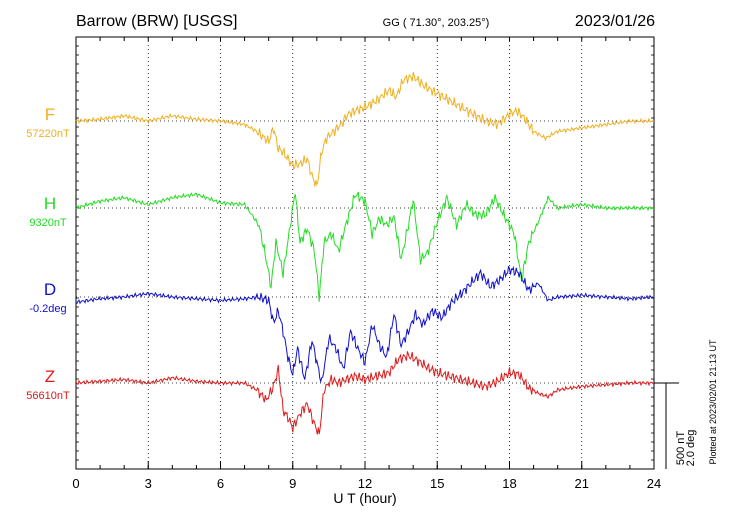  I want to click on x-tick-label: 12, so click(365, 483).